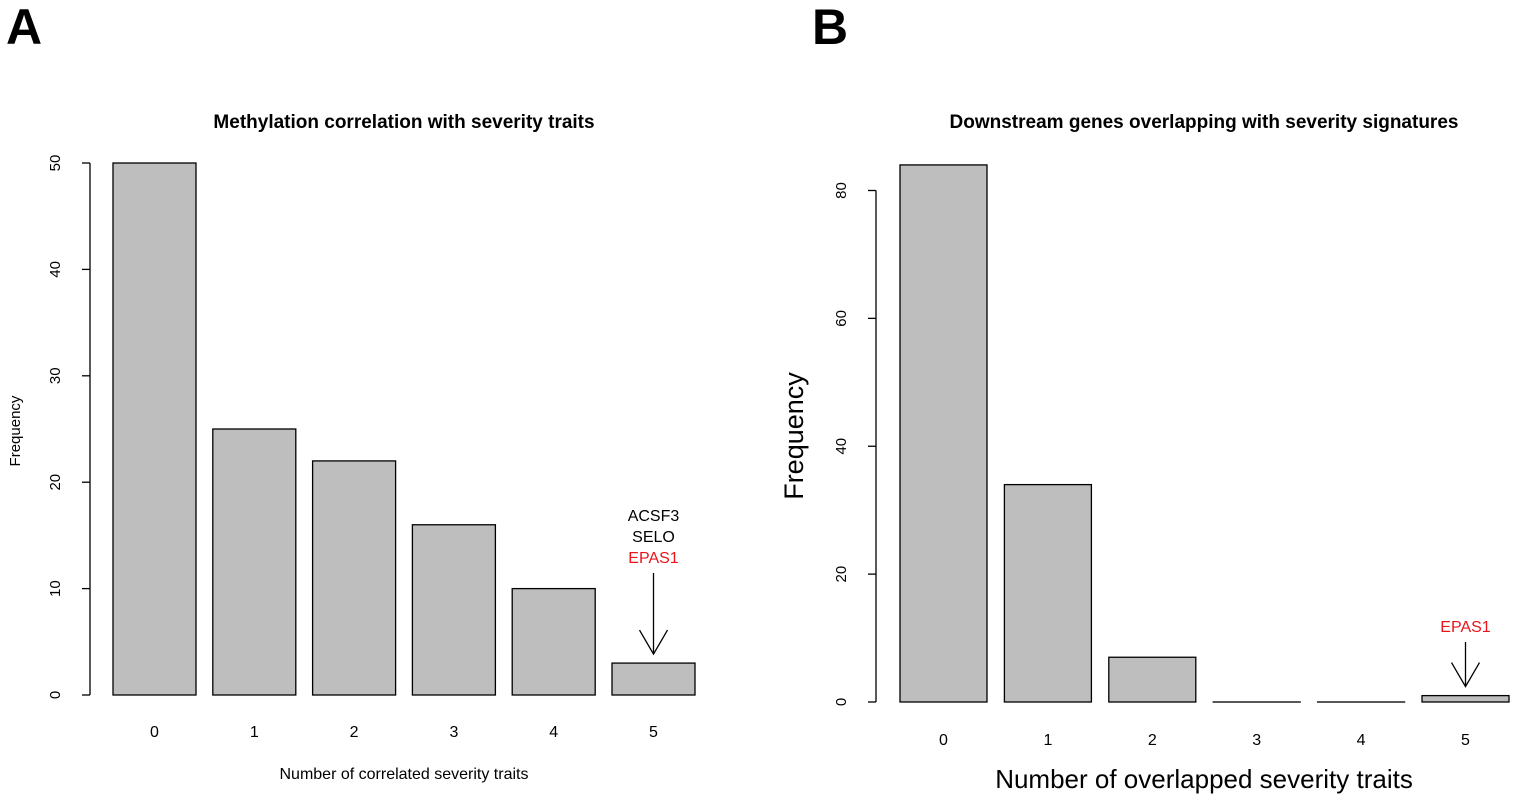 The height and width of the screenshot is (800, 1517). What do you see at coordinates (830, 27) in the screenshot?
I see `panel-b-letter: B` at bounding box center [830, 27].